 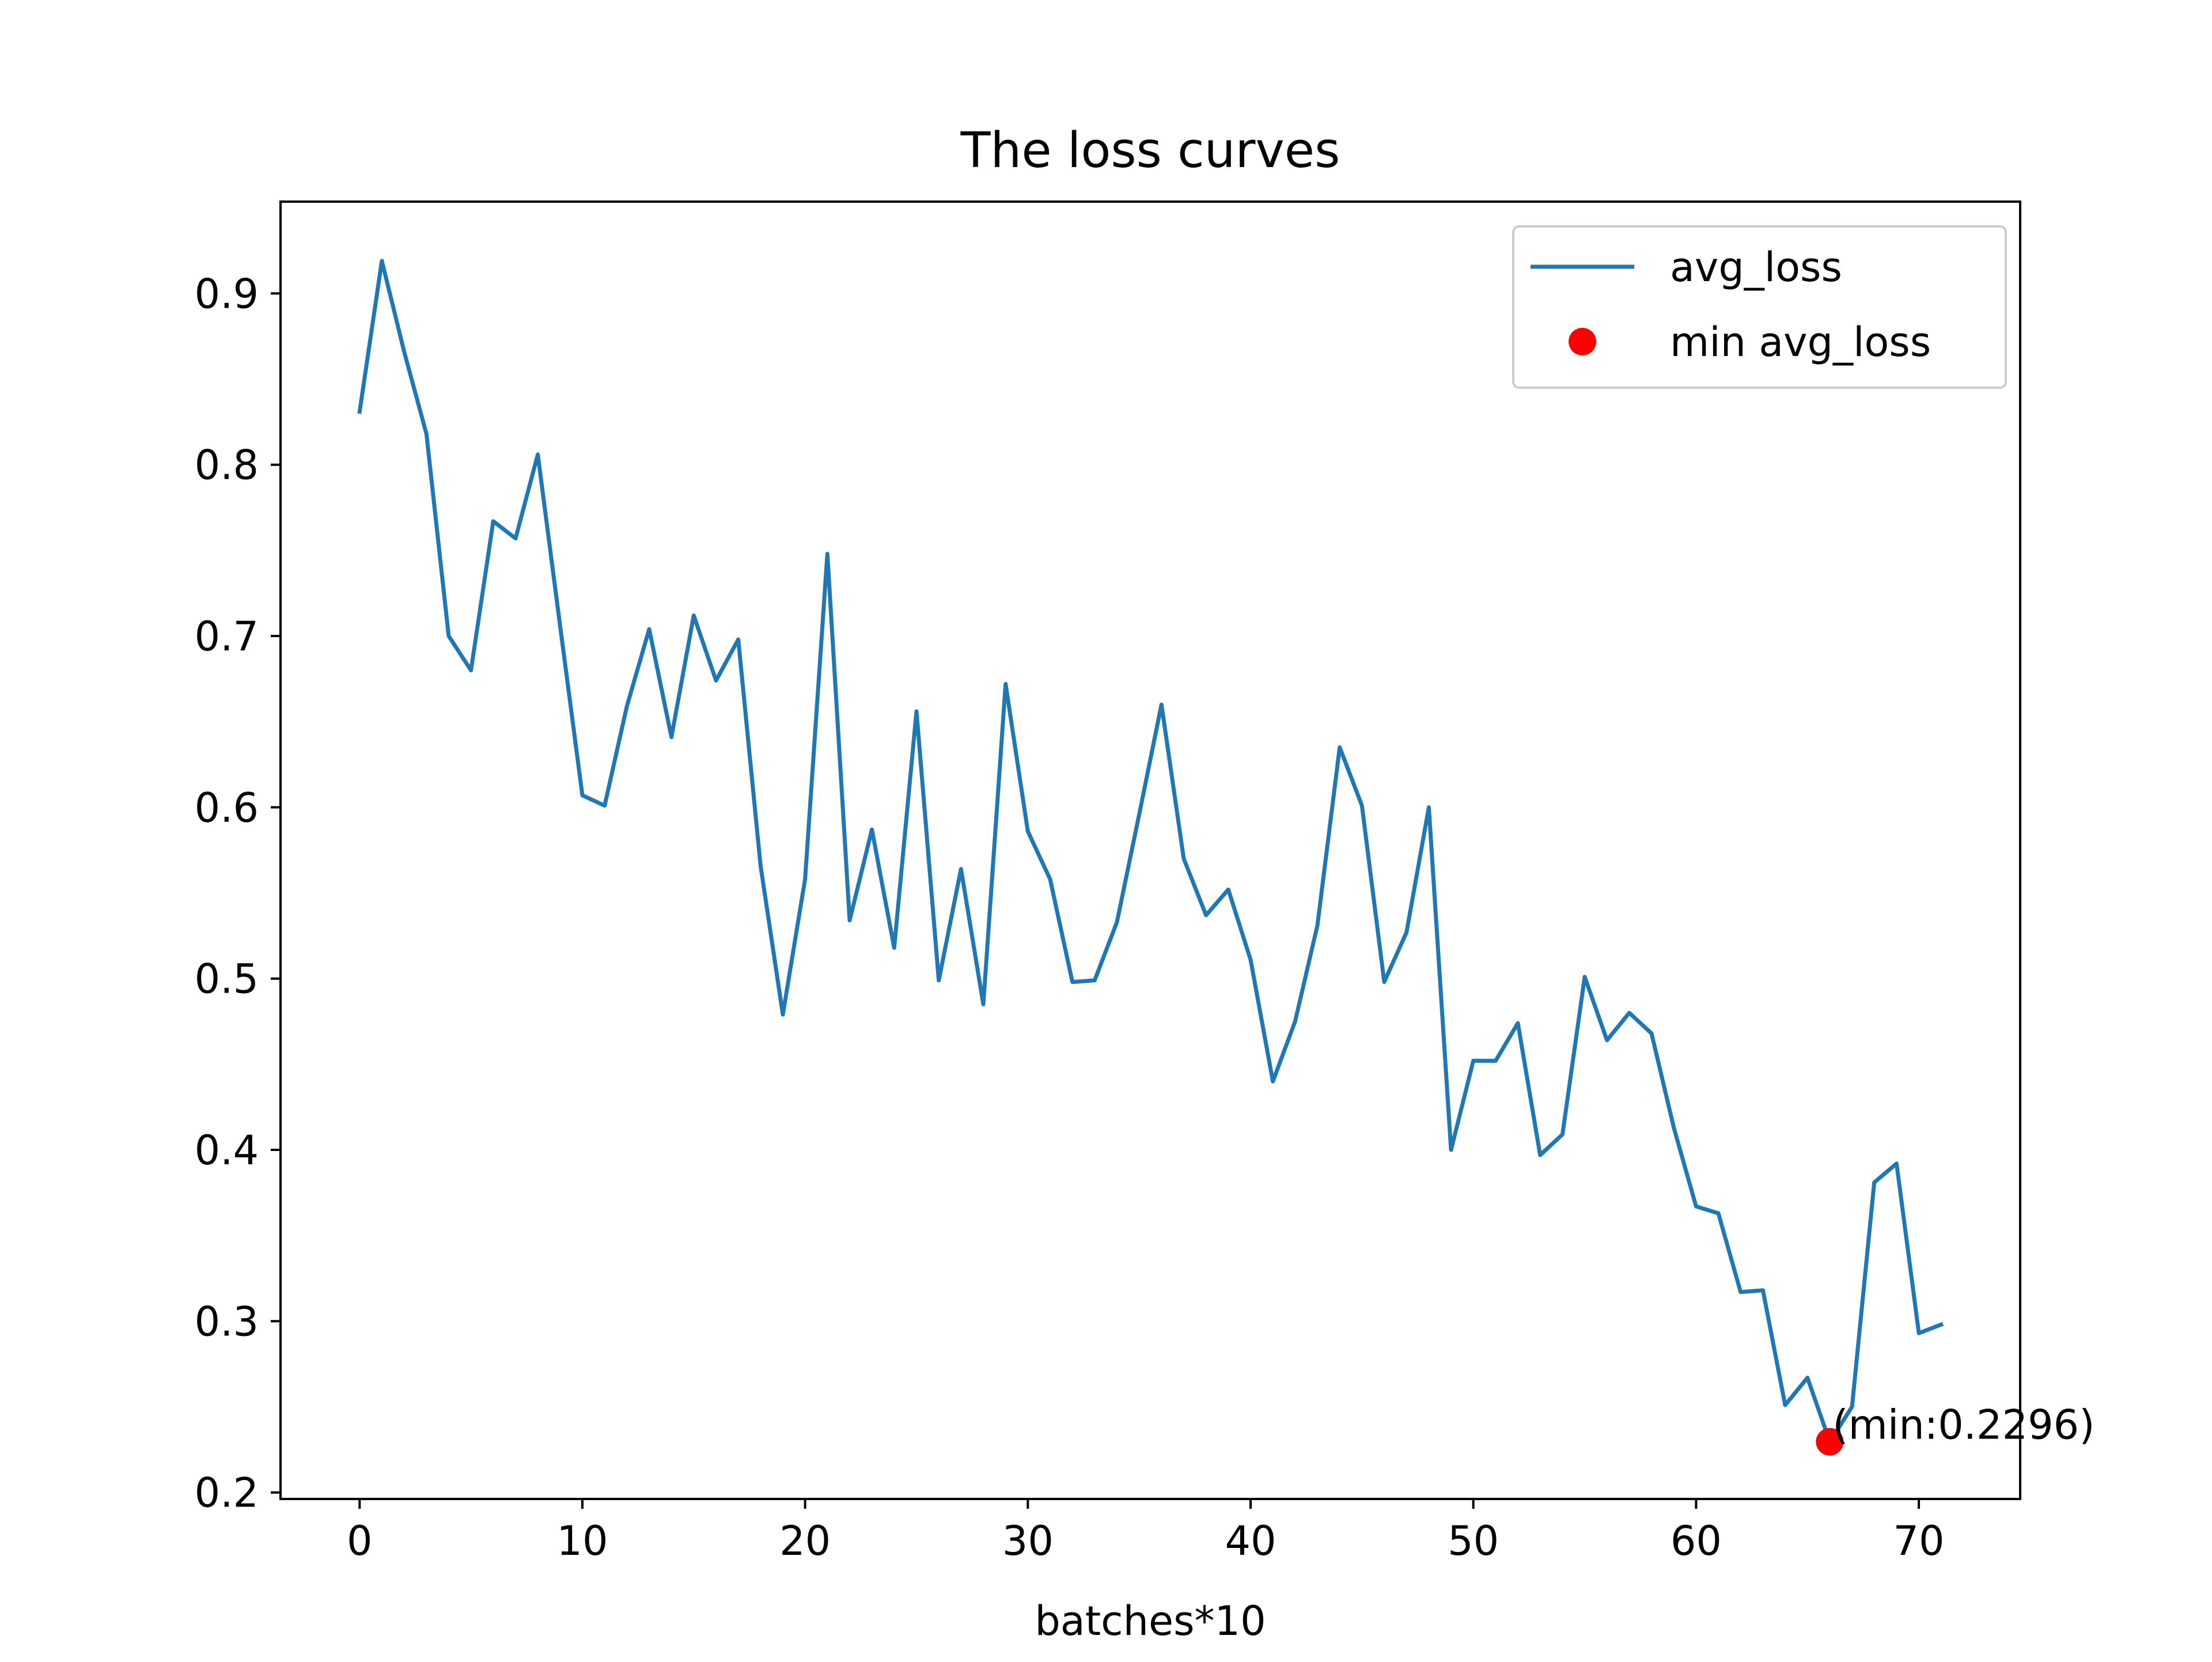 I want to click on x-tick-label: 0, so click(x=360, y=1541).